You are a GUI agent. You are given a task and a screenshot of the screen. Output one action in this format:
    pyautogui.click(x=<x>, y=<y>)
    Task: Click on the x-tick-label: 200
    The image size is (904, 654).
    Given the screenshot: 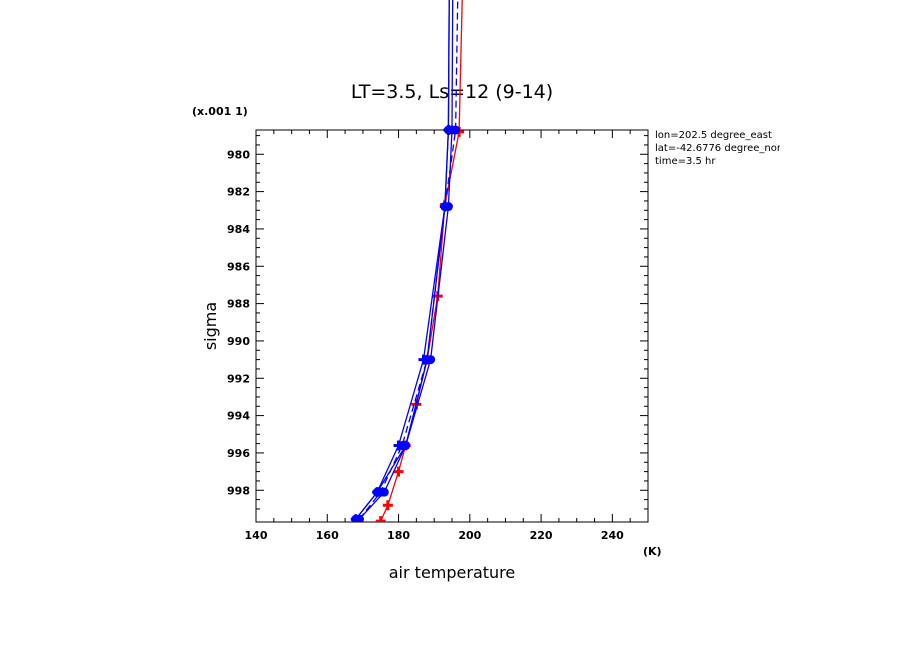 What is the action you would take?
    pyautogui.click(x=469, y=535)
    